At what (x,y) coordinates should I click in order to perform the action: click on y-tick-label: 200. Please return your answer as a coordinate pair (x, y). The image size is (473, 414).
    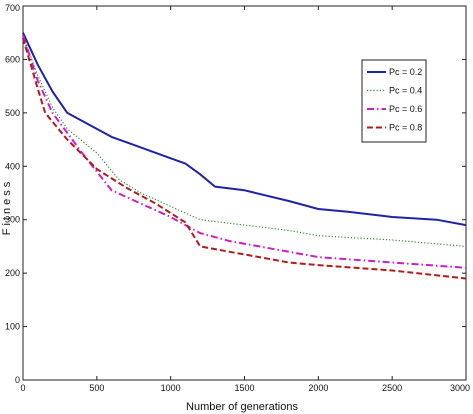
    Looking at the image, I should click on (12, 273).